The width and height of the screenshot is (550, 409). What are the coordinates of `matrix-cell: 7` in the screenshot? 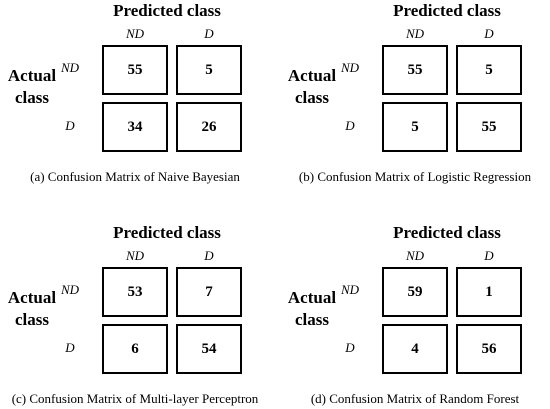 It's located at (209, 292).